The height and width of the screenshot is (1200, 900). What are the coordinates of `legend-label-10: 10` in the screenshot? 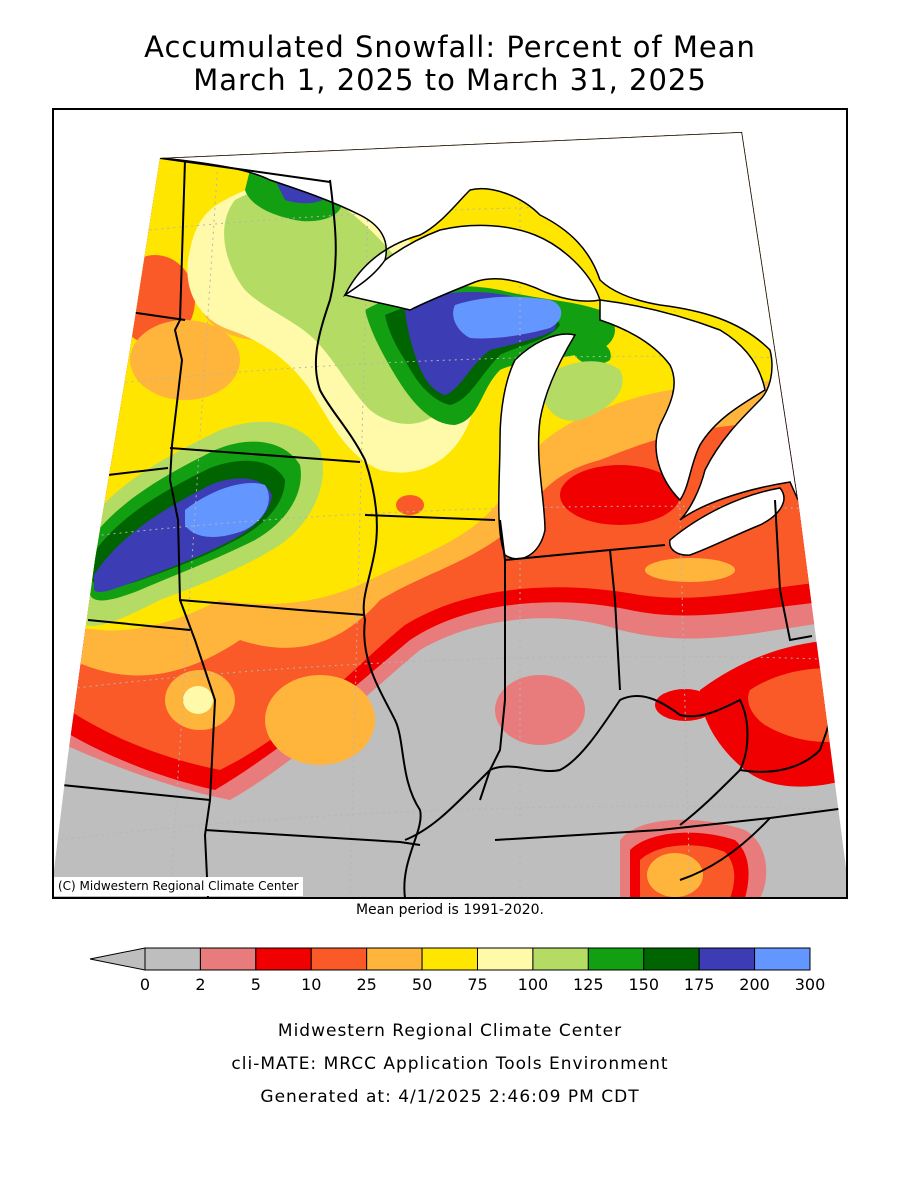 It's located at (311, 984).